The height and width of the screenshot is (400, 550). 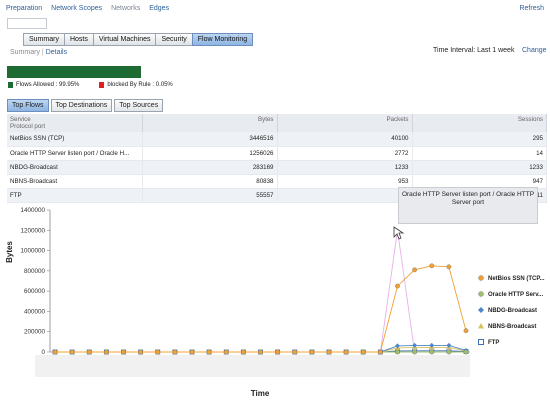 I want to click on y-tick-label: 800000, so click(x=35, y=271).